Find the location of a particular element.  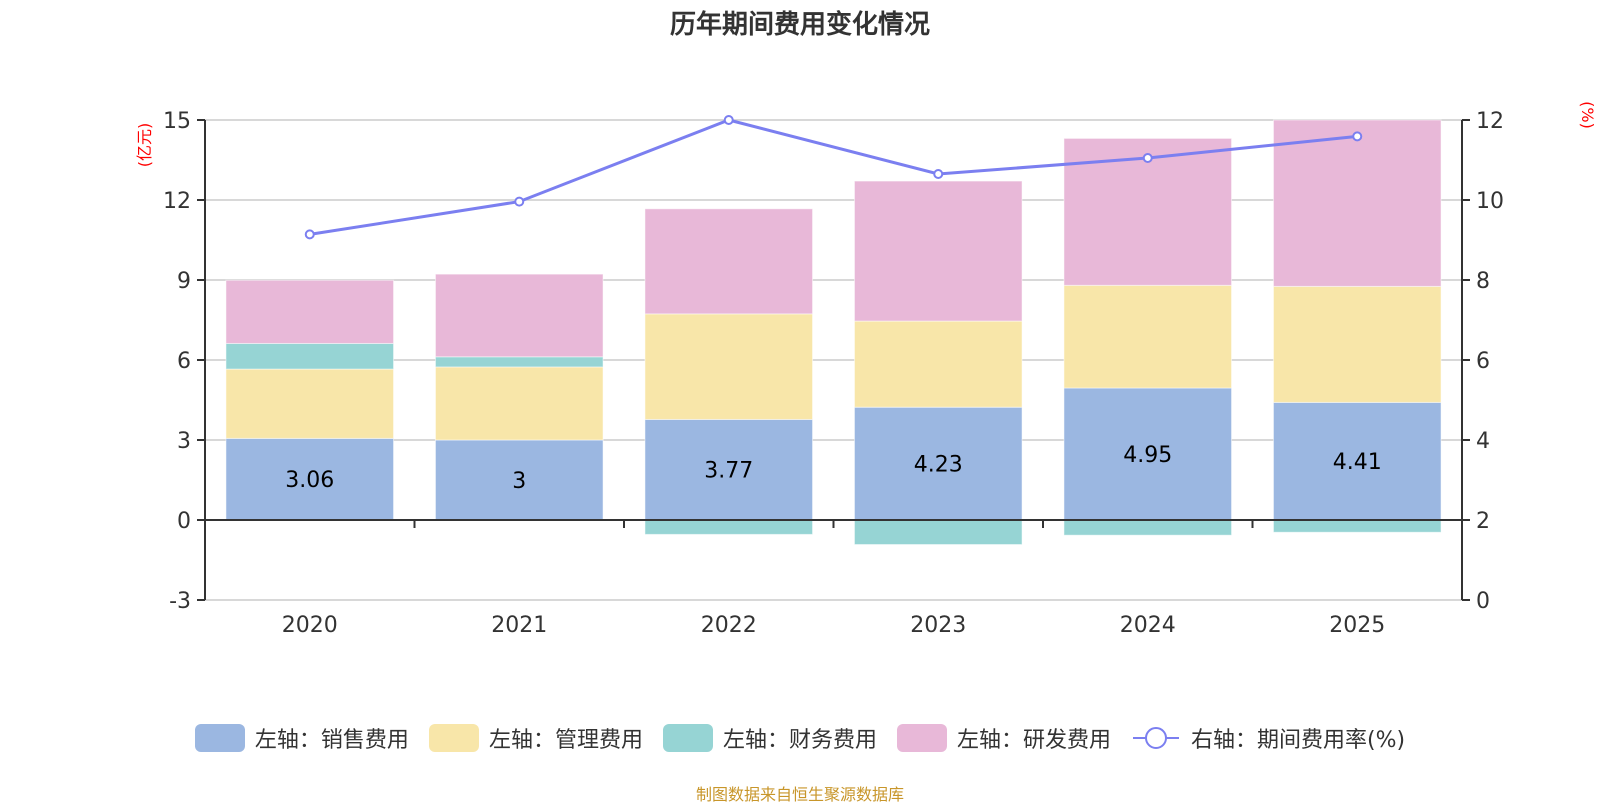

left-axis-tick-label: 6 is located at coordinates (184, 361).